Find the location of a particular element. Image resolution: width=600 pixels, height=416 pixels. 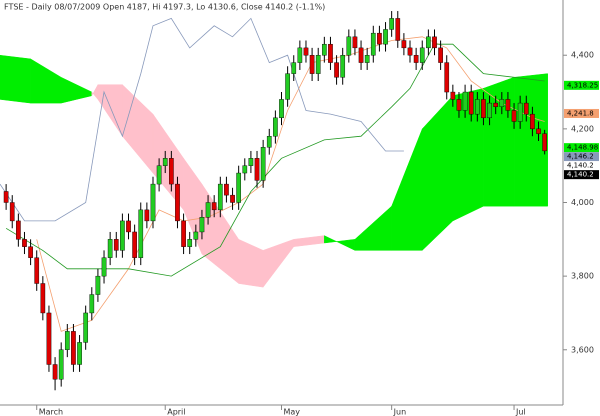

y-tick-label: 4,200 is located at coordinates (582, 128).